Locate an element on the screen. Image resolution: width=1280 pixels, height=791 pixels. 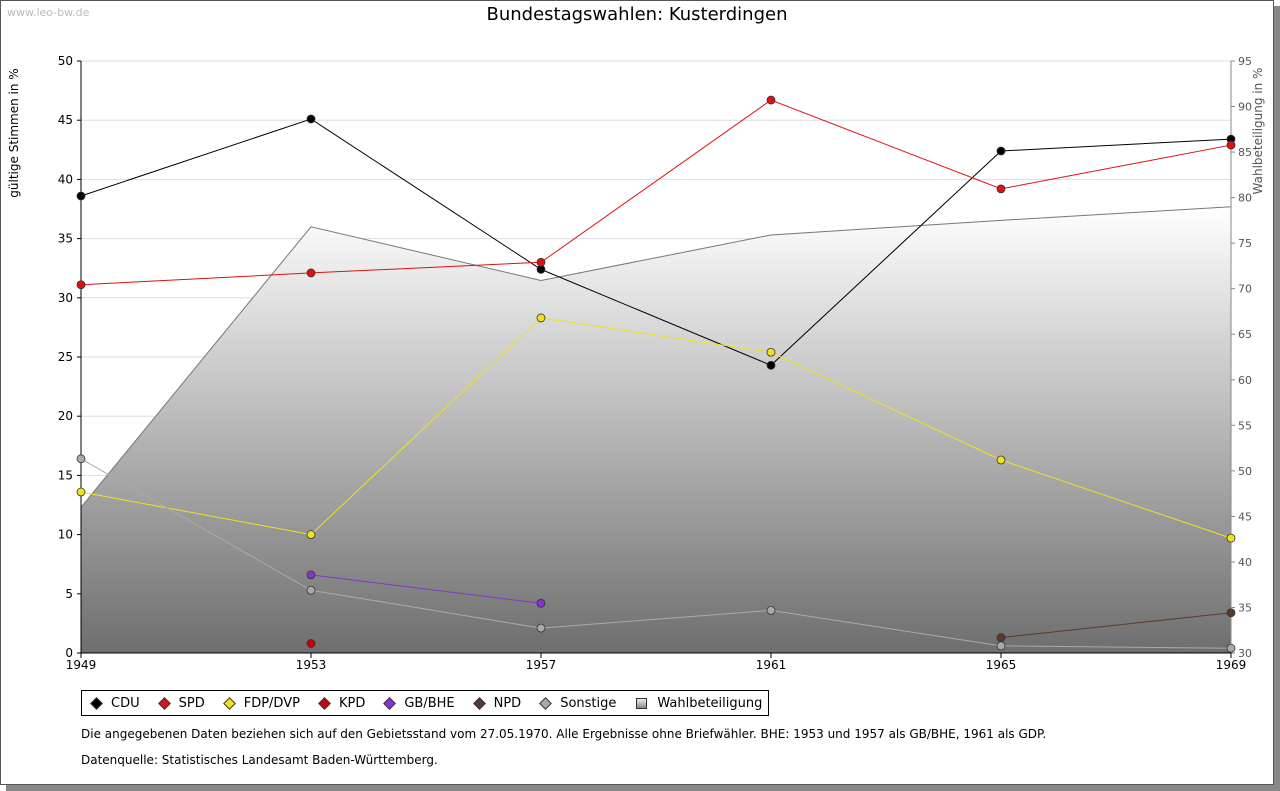
series-line-npd is located at coordinates (1116, 625).